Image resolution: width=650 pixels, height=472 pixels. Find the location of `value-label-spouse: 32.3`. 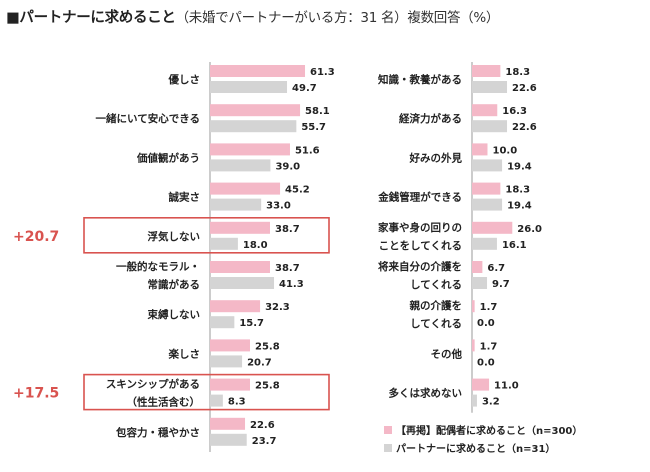

value-label-spouse: 32.3 is located at coordinates (277, 307).